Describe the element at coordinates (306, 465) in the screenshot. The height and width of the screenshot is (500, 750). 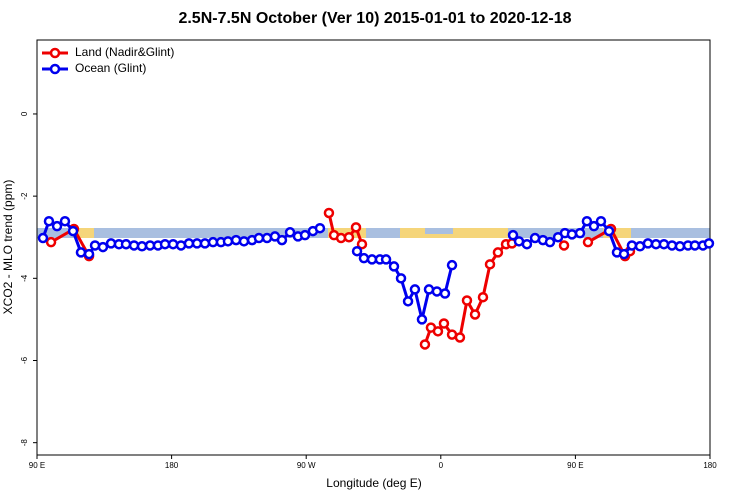
I see `x-tick-label: 90 W` at that location.